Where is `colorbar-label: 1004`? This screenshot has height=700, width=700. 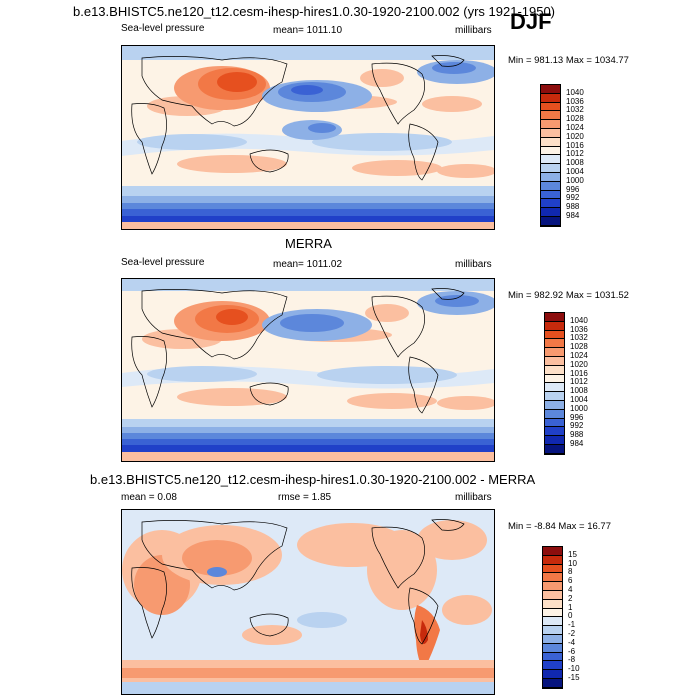 colorbar-label: 1004 is located at coordinates (579, 399).